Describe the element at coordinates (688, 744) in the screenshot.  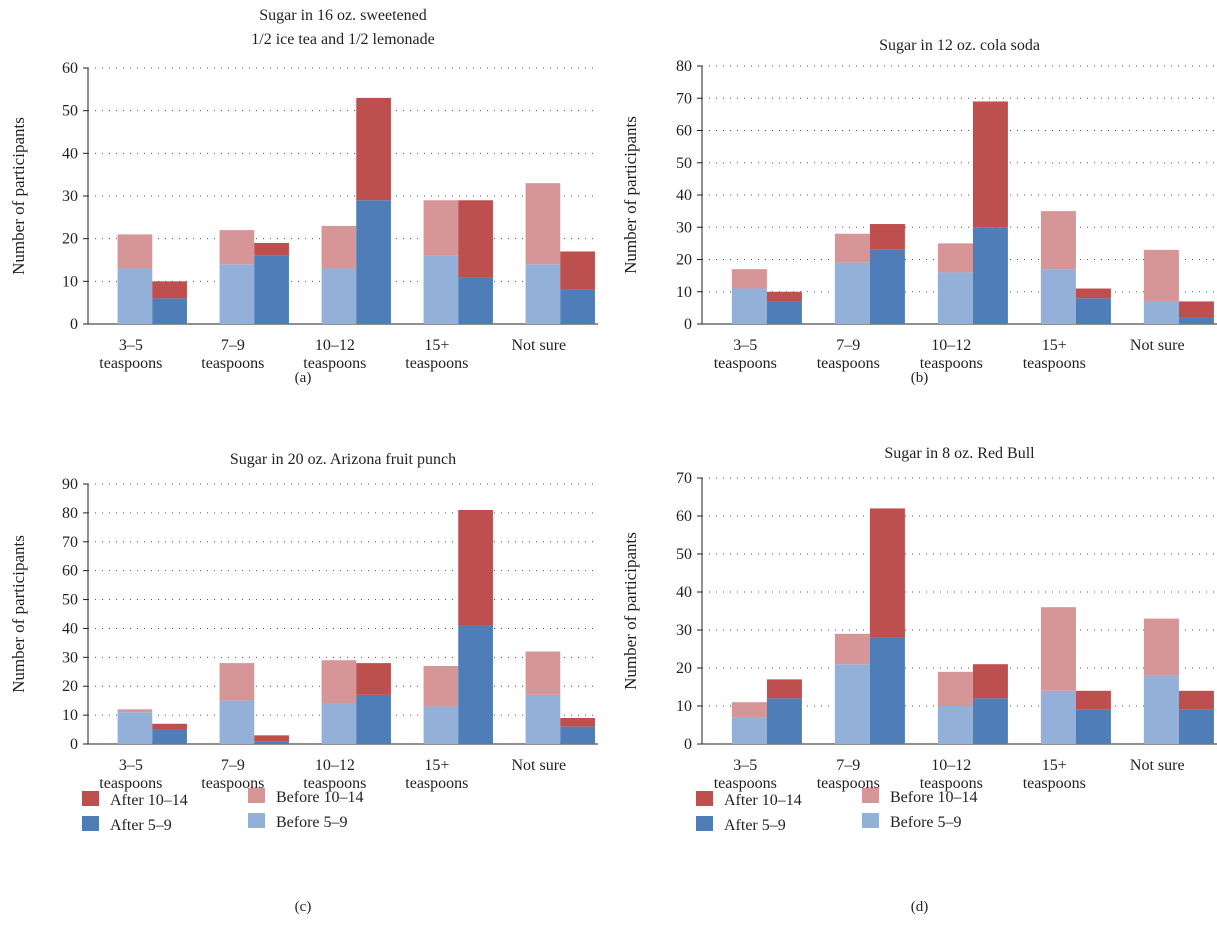
I see `y-tick-label: 0` at that location.